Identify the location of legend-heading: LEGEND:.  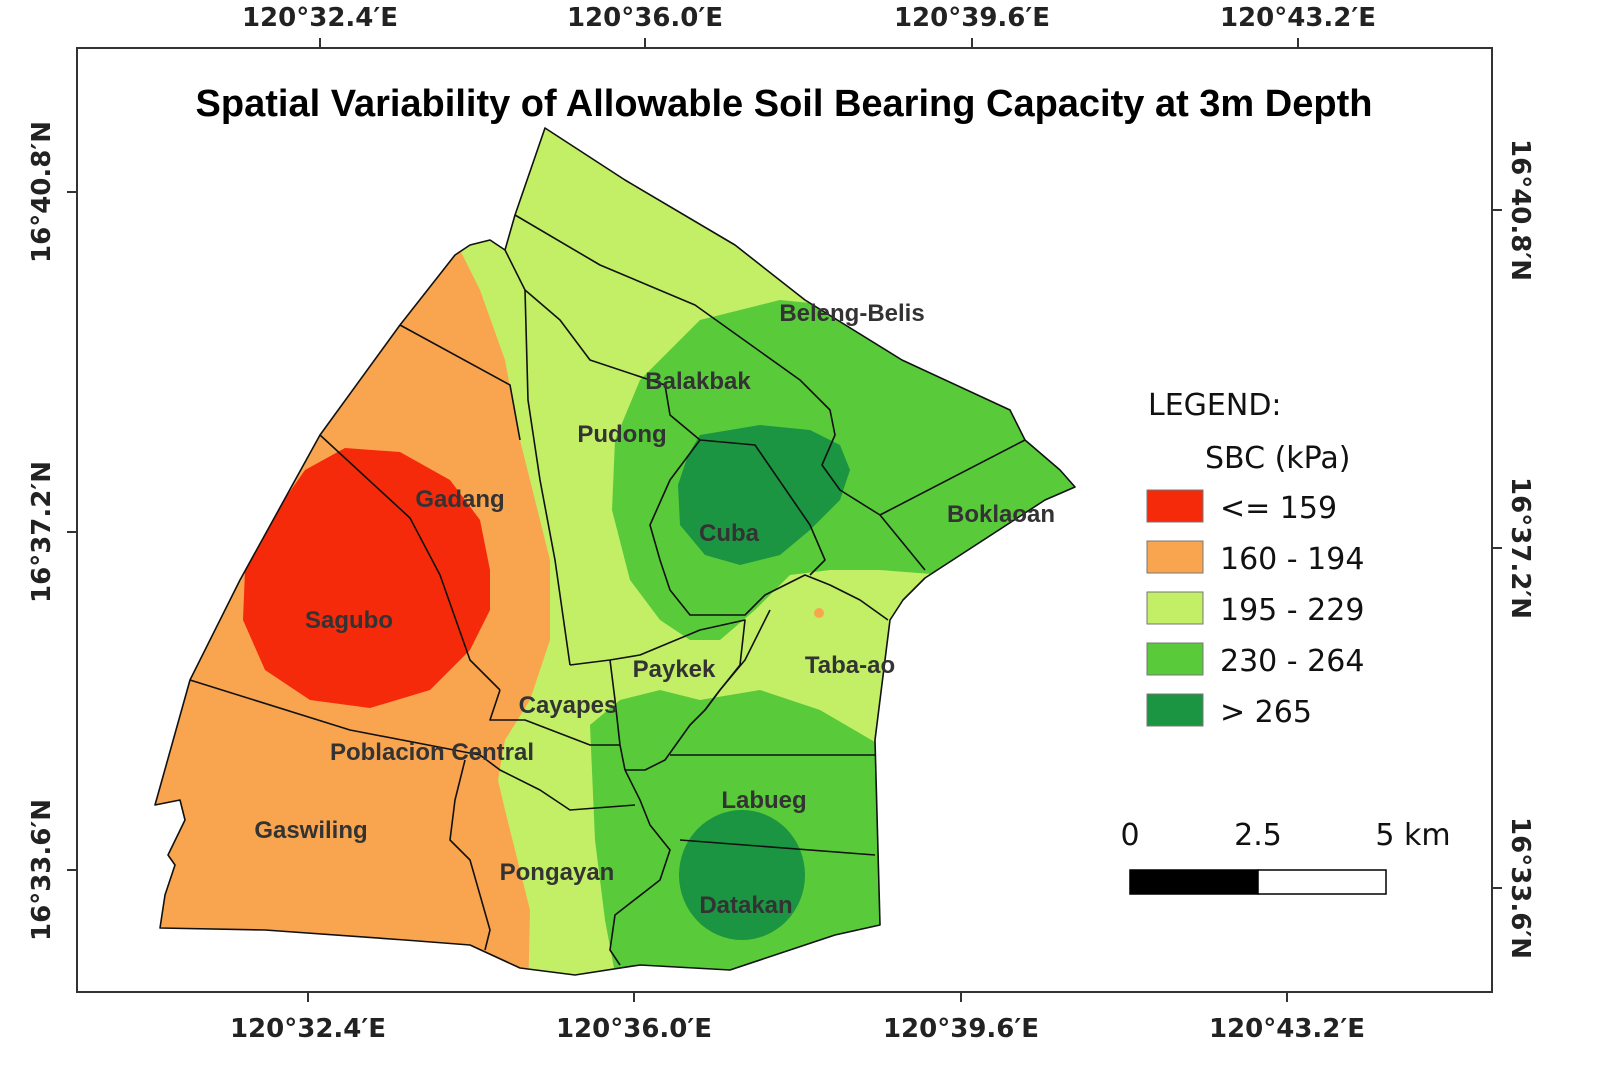
(1215, 405).